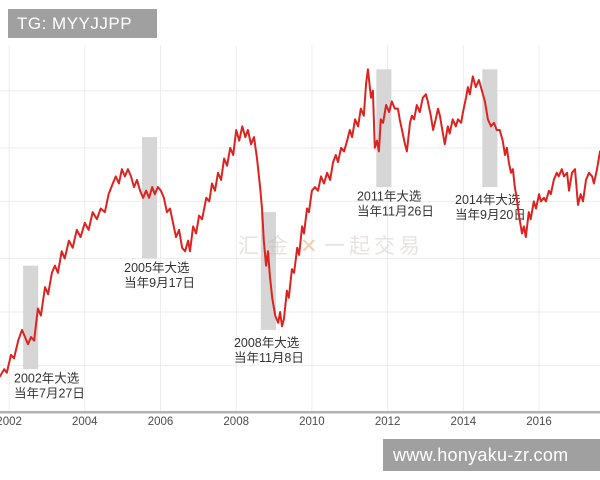  What do you see at coordinates (539, 422) in the screenshot?
I see `x-tick-label: 2016` at bounding box center [539, 422].